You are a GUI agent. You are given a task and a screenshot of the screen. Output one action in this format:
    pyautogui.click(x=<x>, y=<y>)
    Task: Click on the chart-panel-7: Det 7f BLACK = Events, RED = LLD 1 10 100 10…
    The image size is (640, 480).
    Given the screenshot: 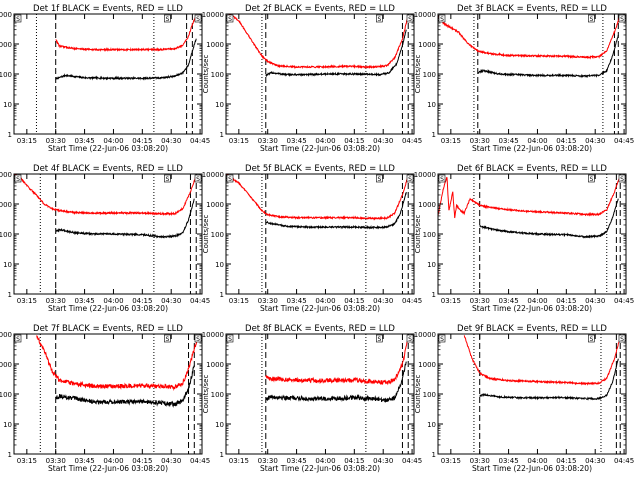 What is the action you would take?
    pyautogui.click(x=105, y=398)
    